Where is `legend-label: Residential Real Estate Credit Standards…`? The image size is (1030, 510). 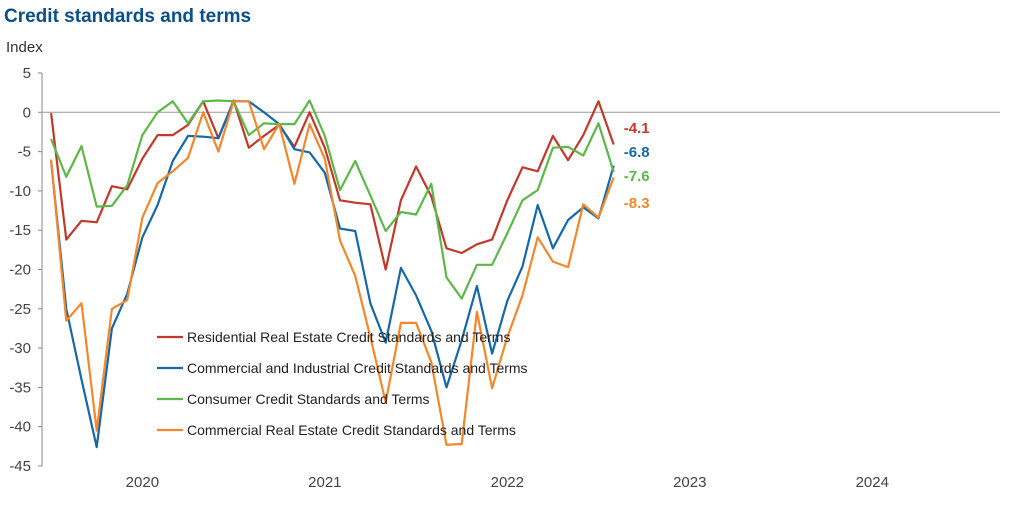
legend-label: Residential Real Estate Credit Standards… is located at coordinates (348, 337).